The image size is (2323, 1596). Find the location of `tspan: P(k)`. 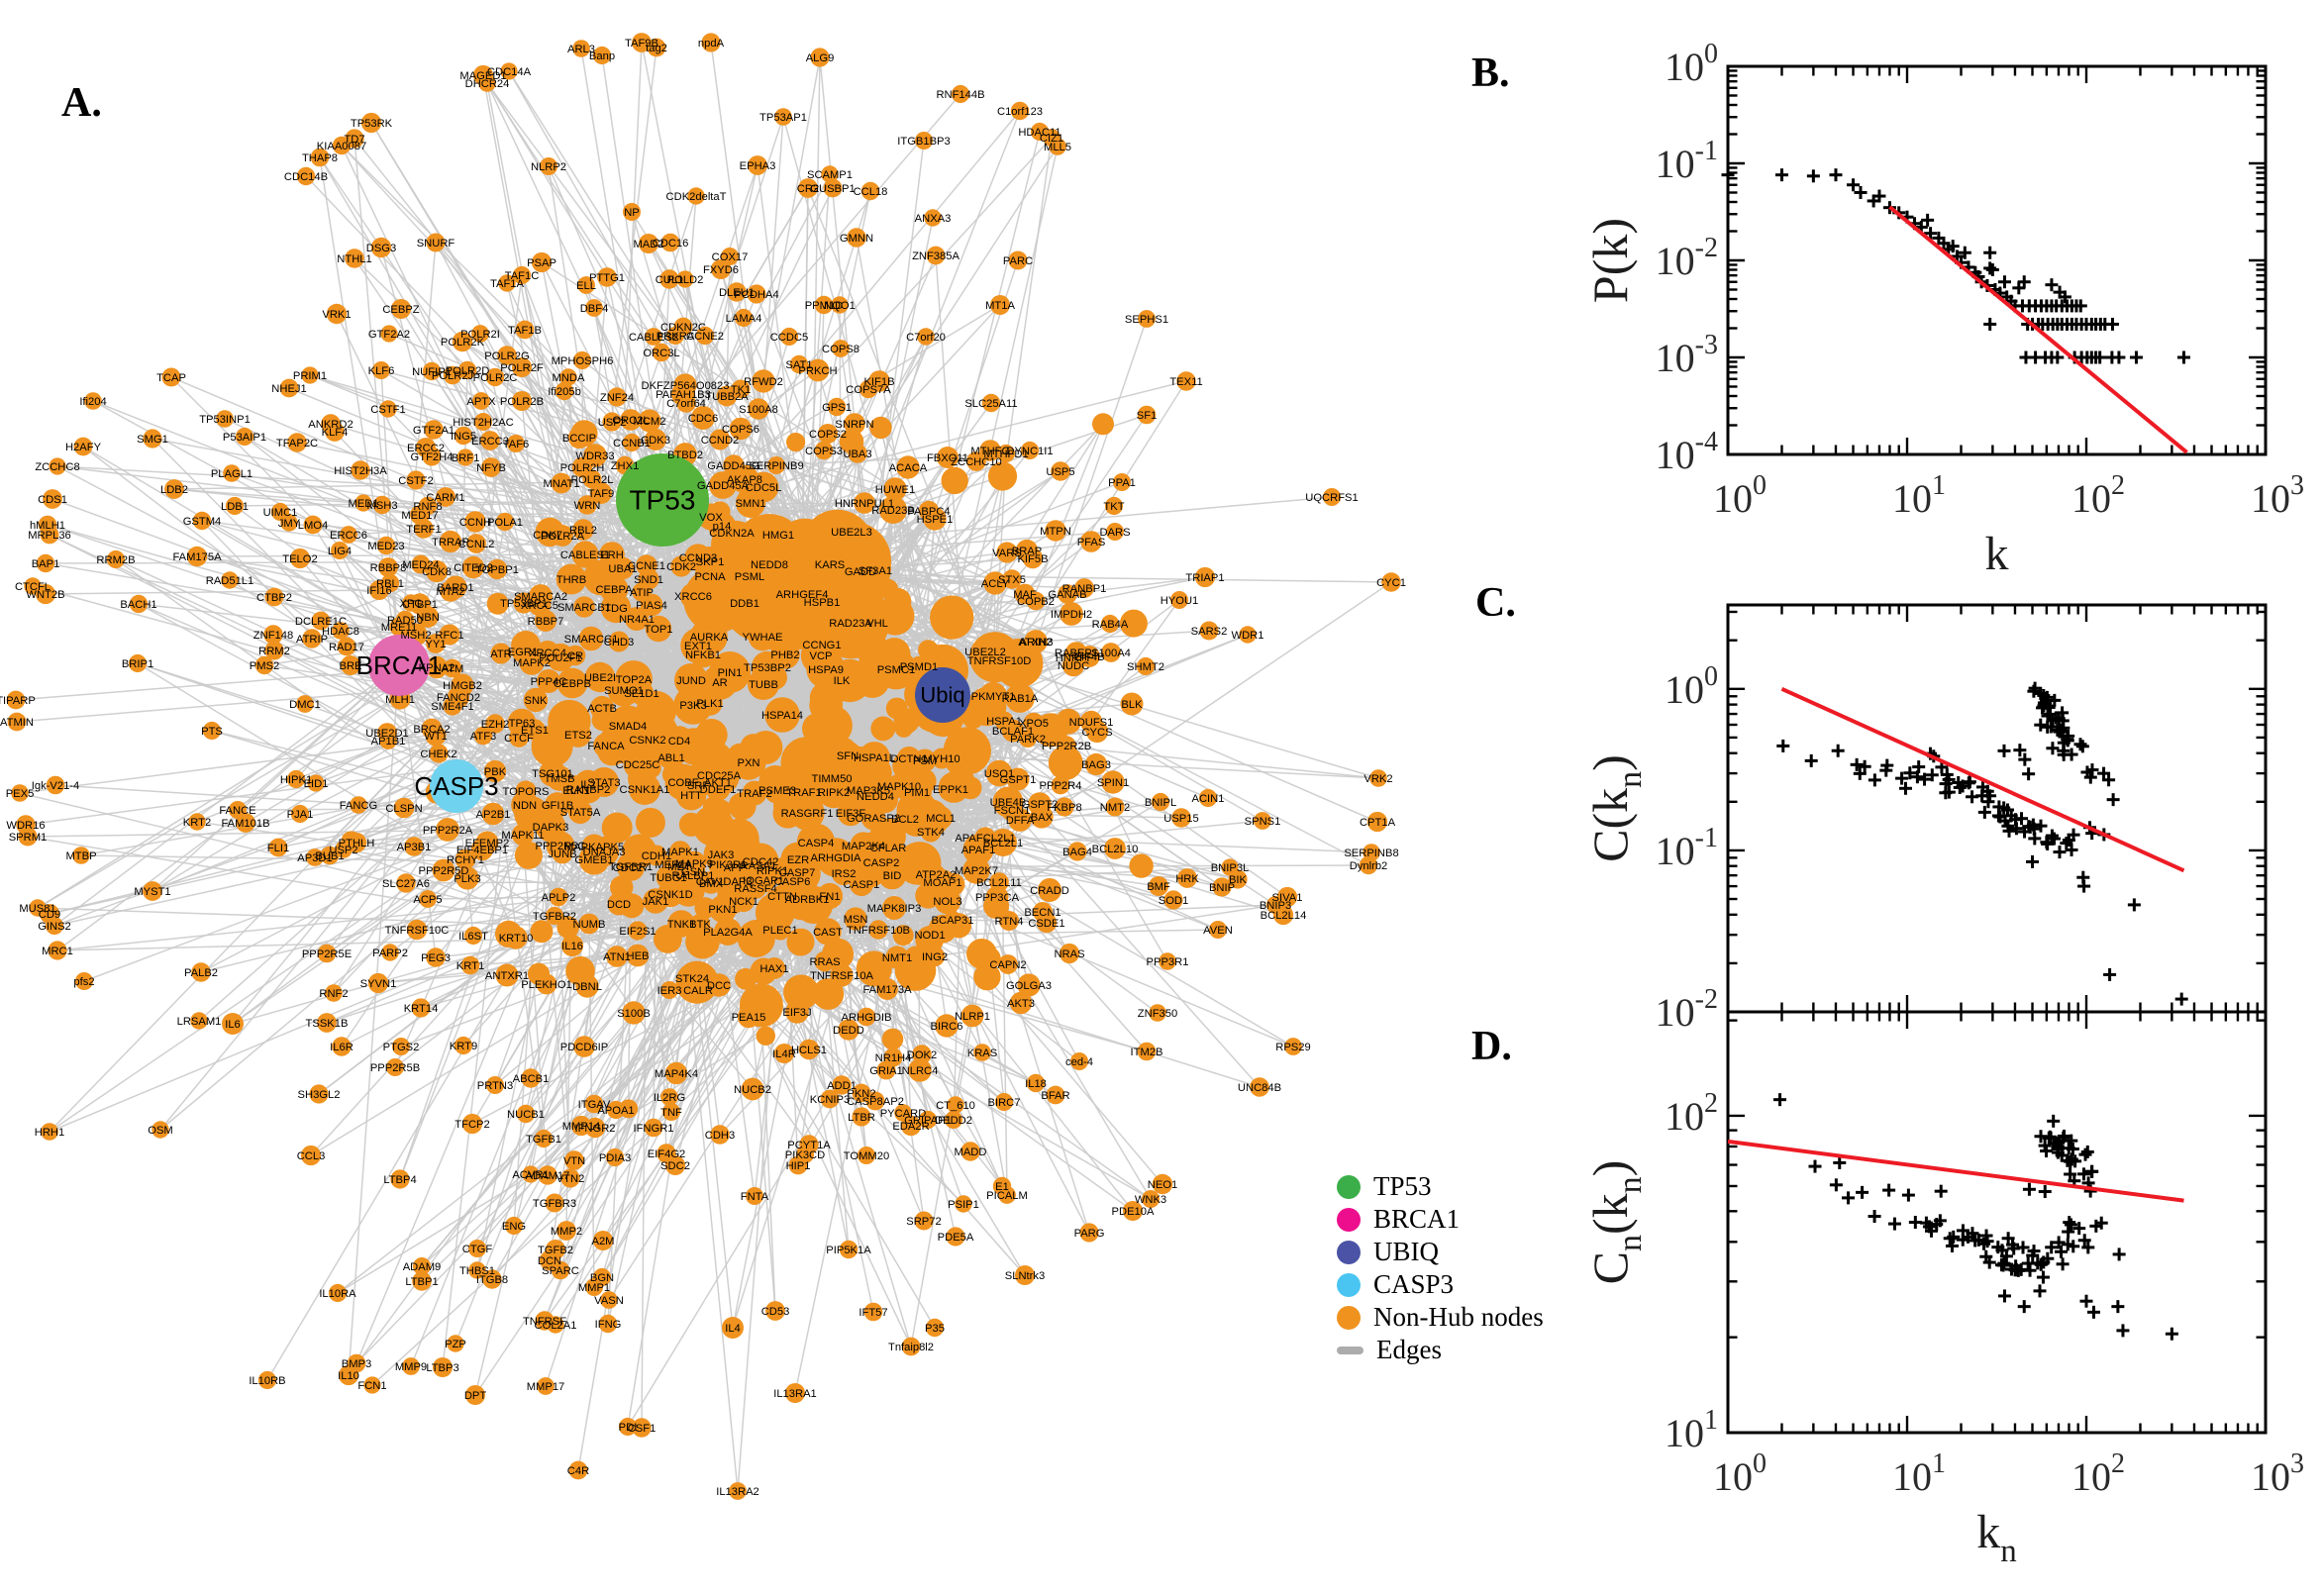

tspan: P(k) is located at coordinates (1610, 261).